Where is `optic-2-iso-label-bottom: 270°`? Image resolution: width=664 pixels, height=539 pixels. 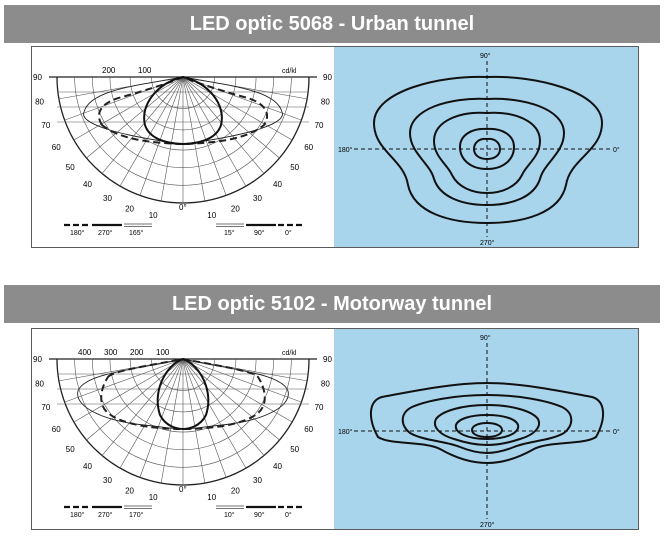
optic-2-iso-label-bottom: 270° is located at coordinates (487, 525).